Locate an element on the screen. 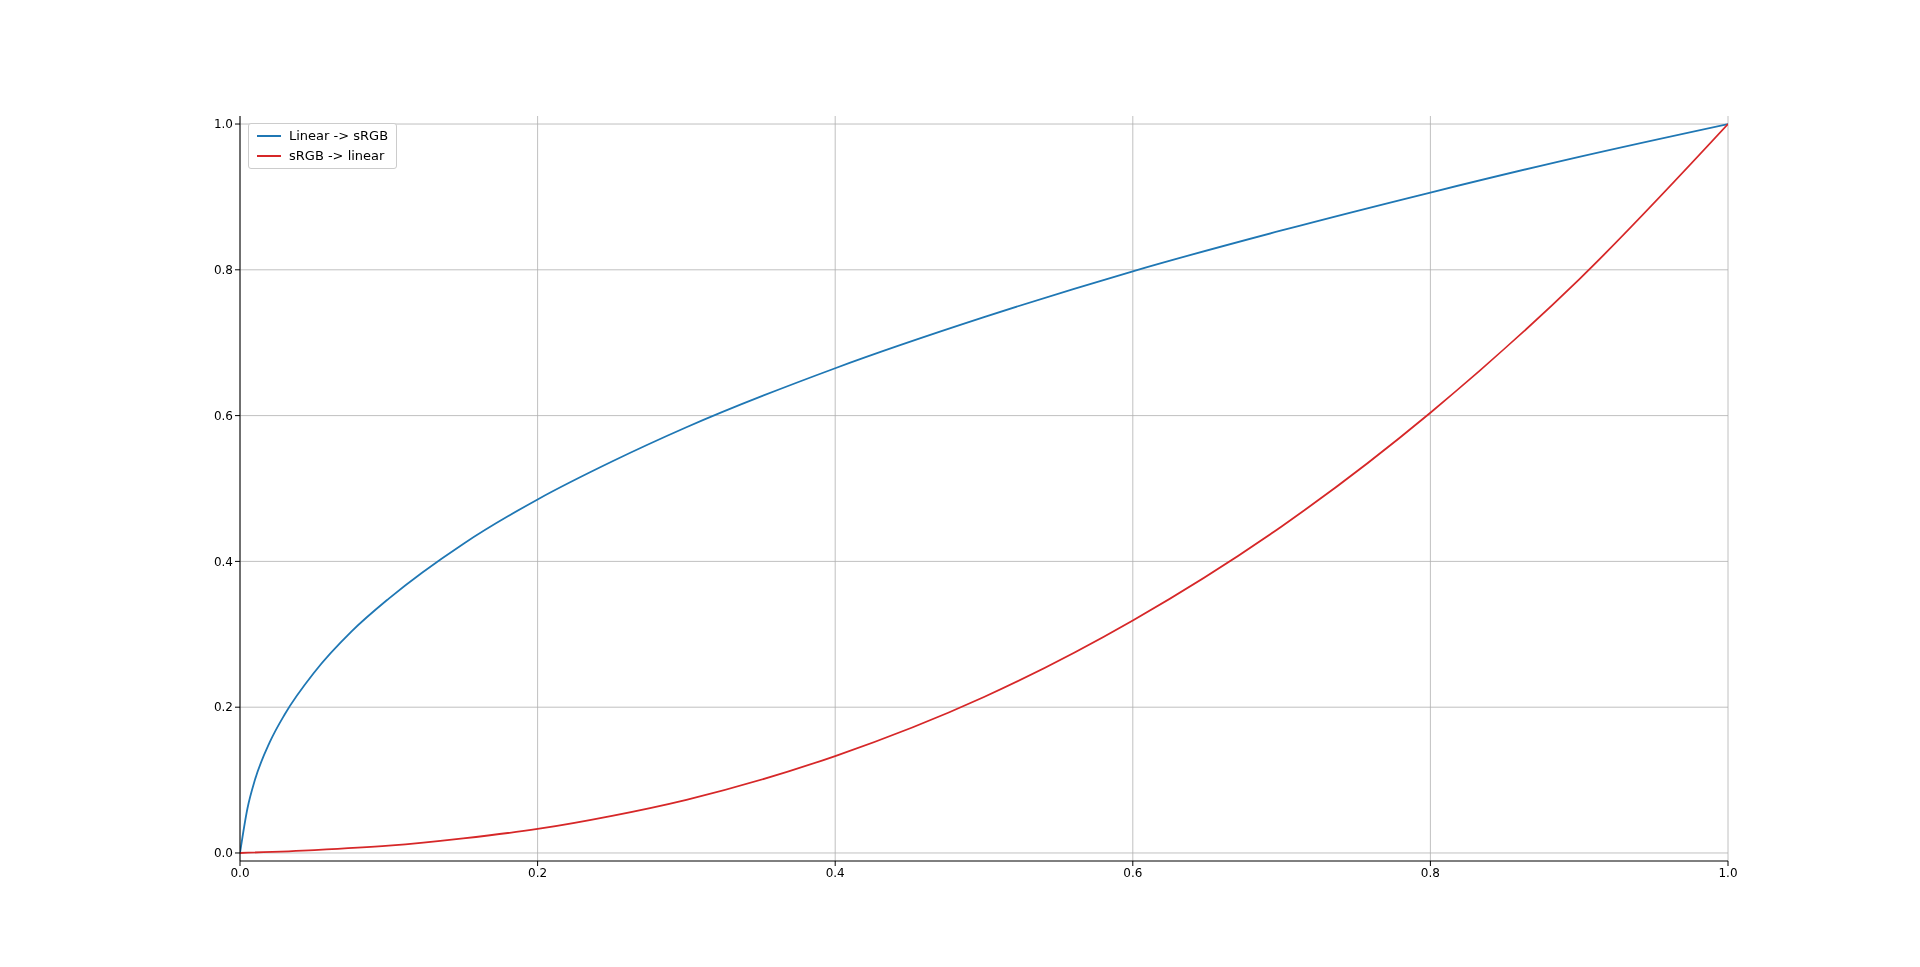 Image resolution: width=1920 pixels, height=967 pixels. x-tick-label: 0.8 is located at coordinates (1430, 872).